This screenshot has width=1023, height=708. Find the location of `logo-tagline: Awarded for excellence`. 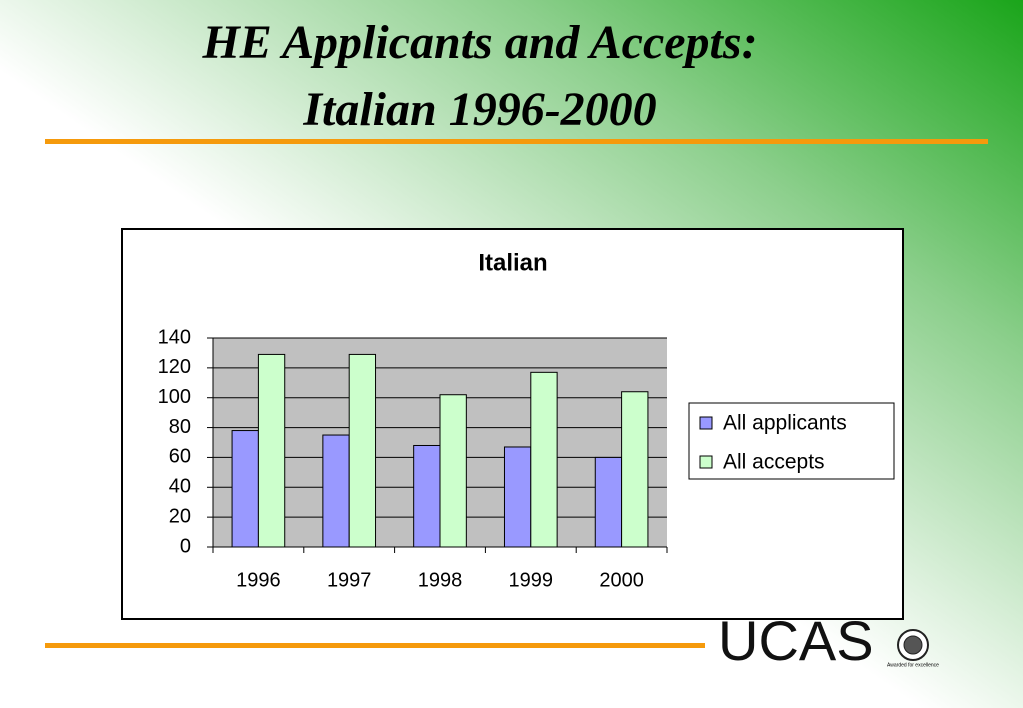

logo-tagline: Awarded for excellence is located at coordinates (913, 665).